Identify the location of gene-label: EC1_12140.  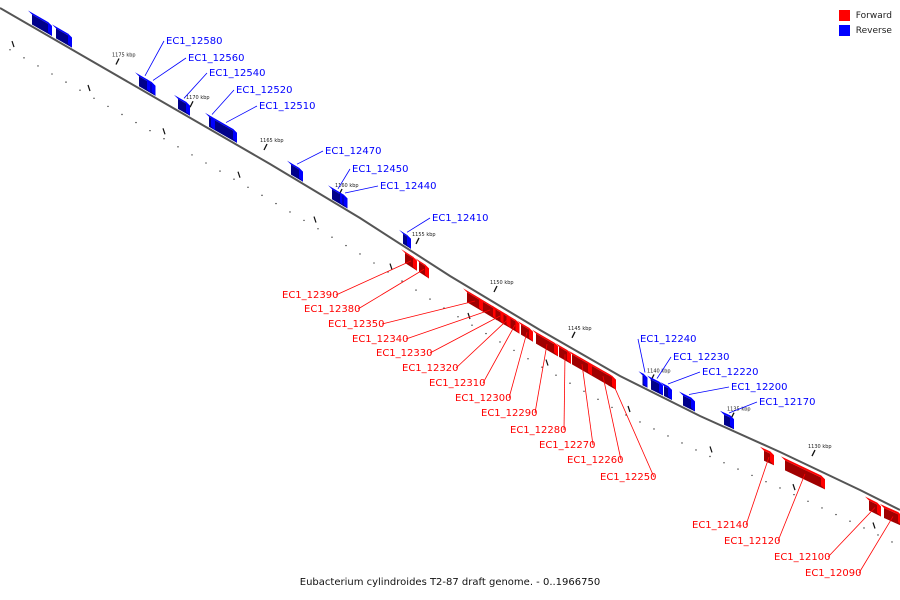
(720, 525).